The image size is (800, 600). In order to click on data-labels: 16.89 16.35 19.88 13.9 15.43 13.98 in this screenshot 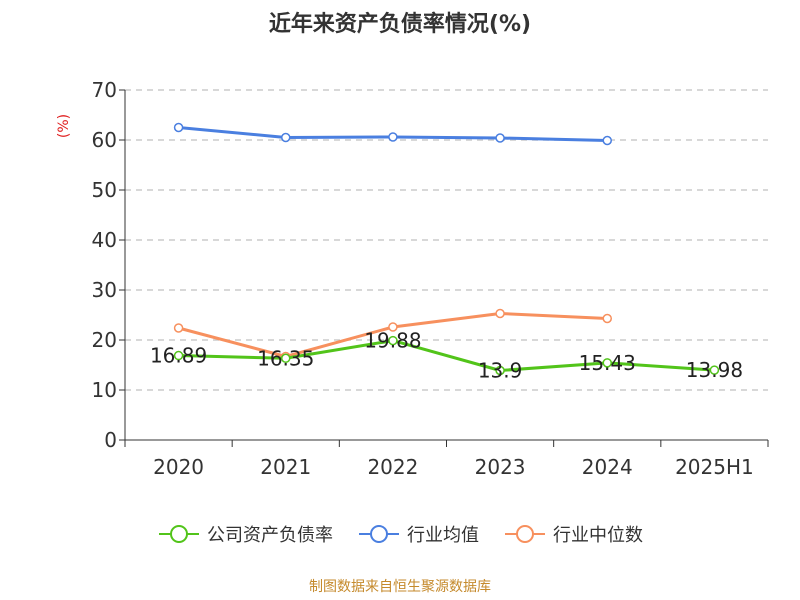, I will do `click(446, 356)`.